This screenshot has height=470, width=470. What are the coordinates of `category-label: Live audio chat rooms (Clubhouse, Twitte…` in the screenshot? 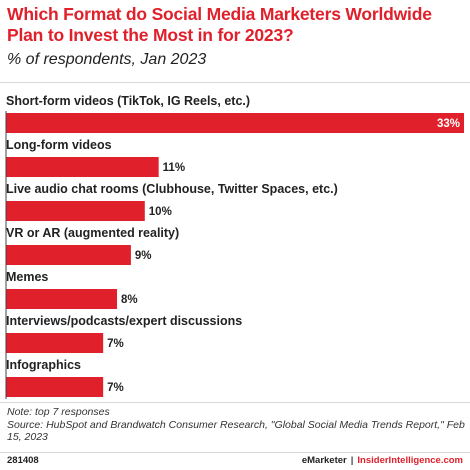 It's located at (172, 189).